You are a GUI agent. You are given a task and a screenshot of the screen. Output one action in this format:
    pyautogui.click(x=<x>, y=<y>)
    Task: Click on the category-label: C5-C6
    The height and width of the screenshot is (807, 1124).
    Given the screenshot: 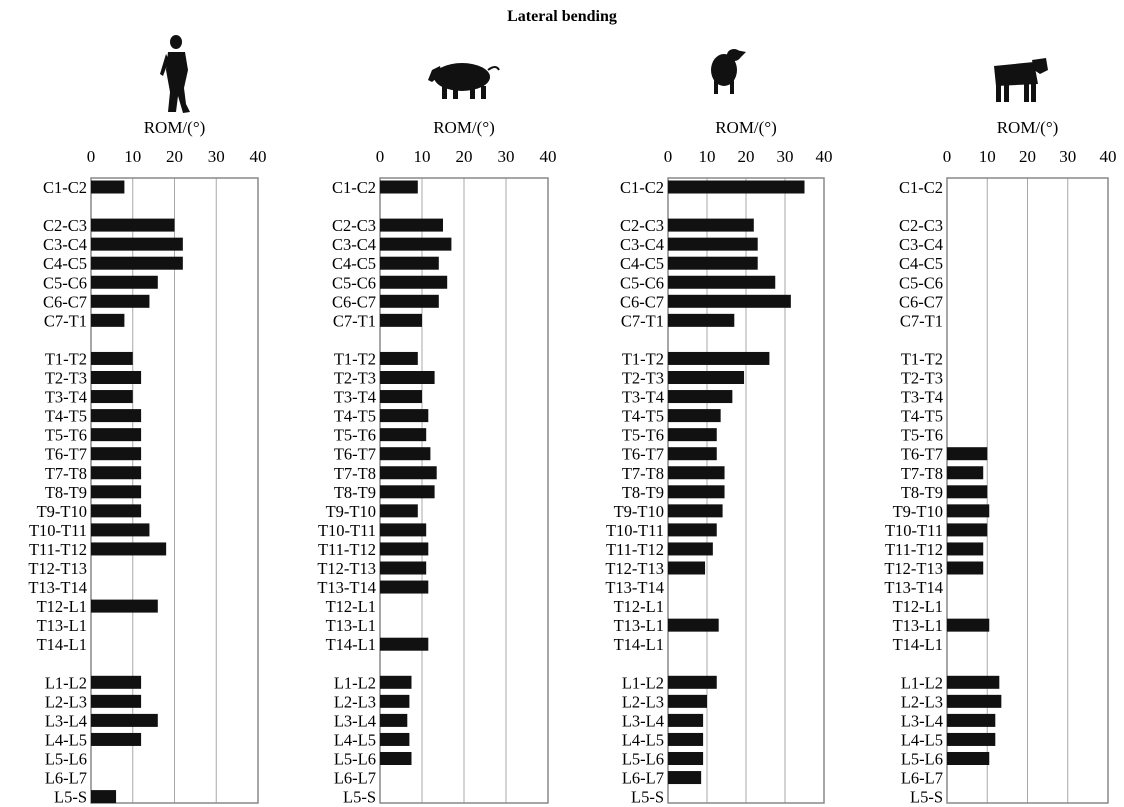 What is the action you would take?
    pyautogui.click(x=642, y=282)
    